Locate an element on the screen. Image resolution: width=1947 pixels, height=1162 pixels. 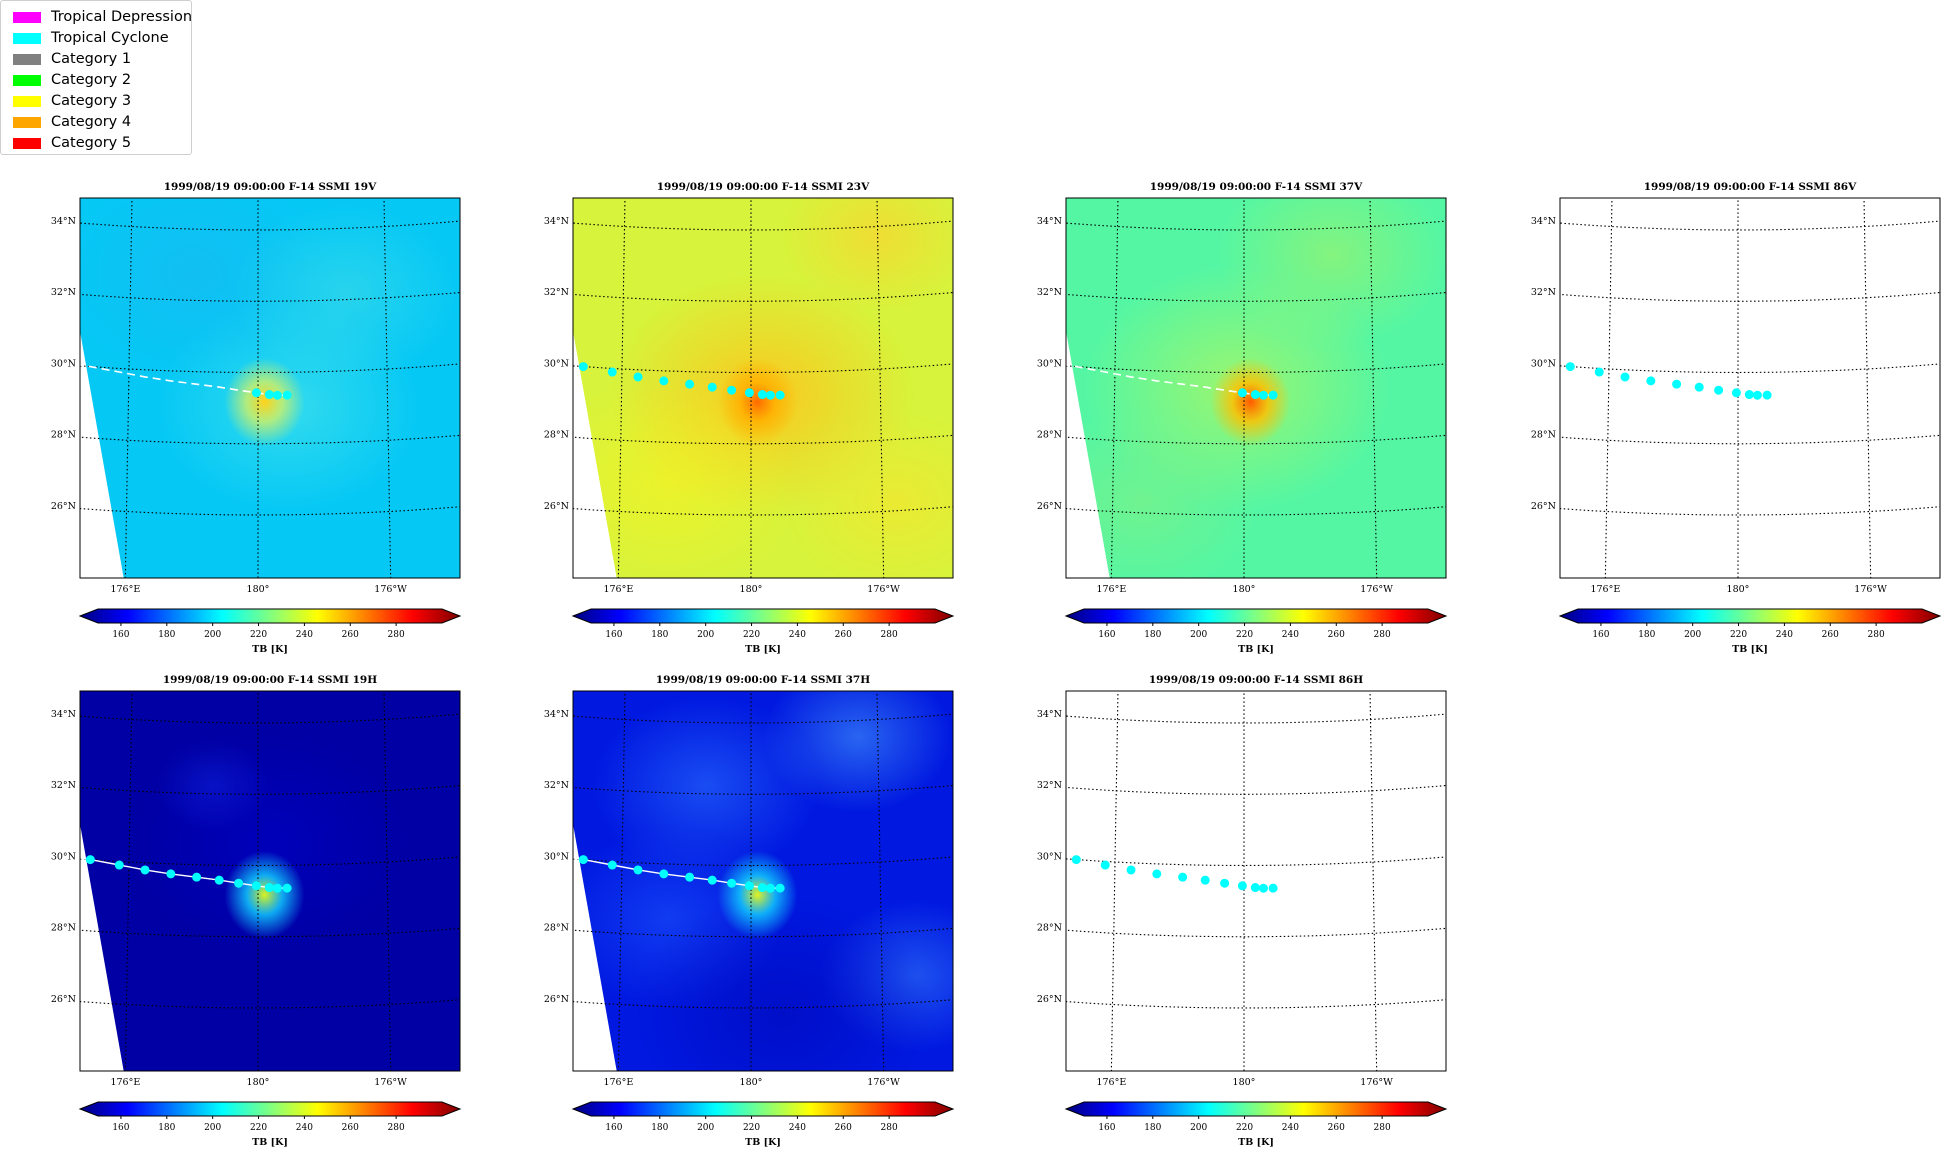
legend-swatch is located at coordinates (27, 59).